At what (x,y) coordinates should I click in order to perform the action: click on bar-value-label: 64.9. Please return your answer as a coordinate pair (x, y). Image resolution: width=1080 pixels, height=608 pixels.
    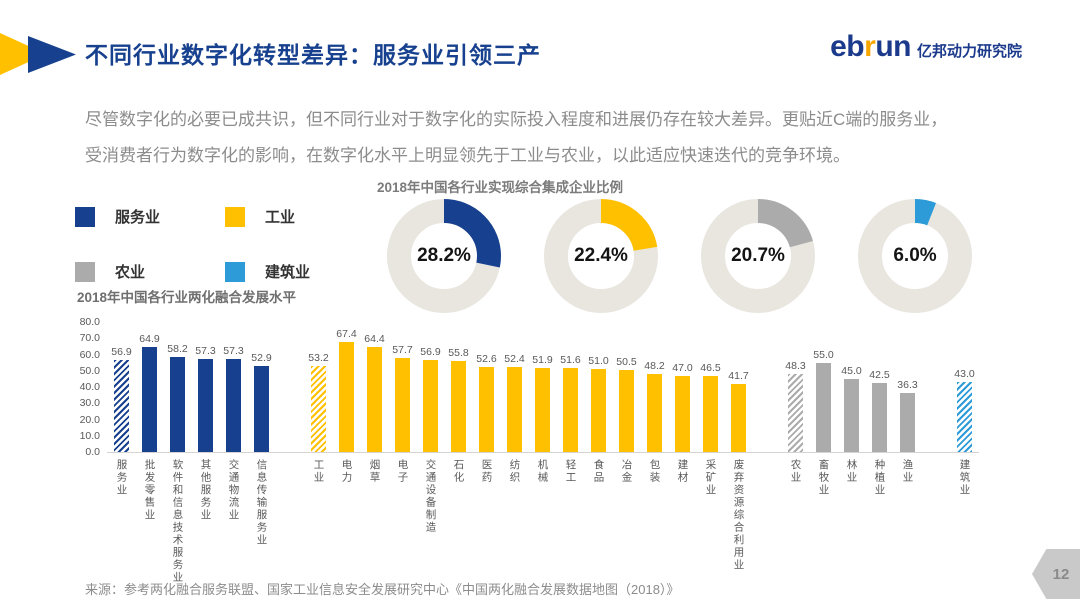
    Looking at the image, I should click on (149, 338).